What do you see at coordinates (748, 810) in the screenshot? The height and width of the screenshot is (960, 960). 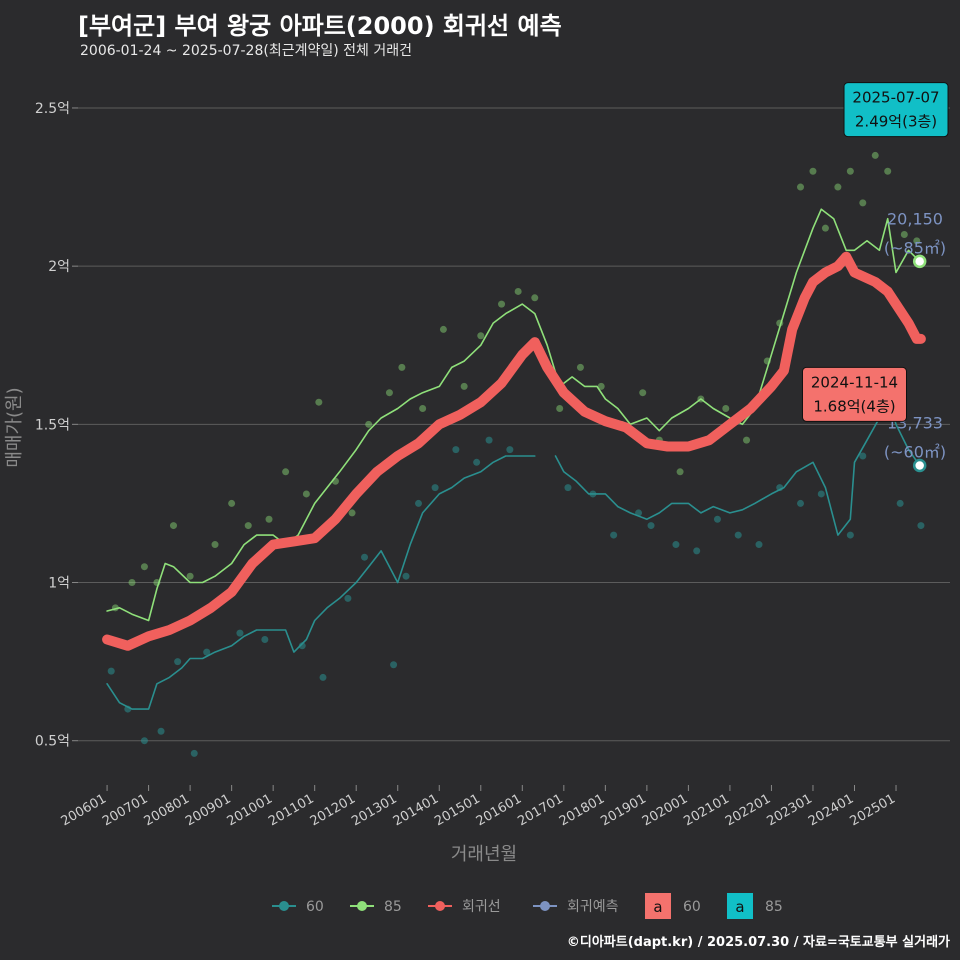 I see `x-tick-label: 202201` at bounding box center [748, 810].